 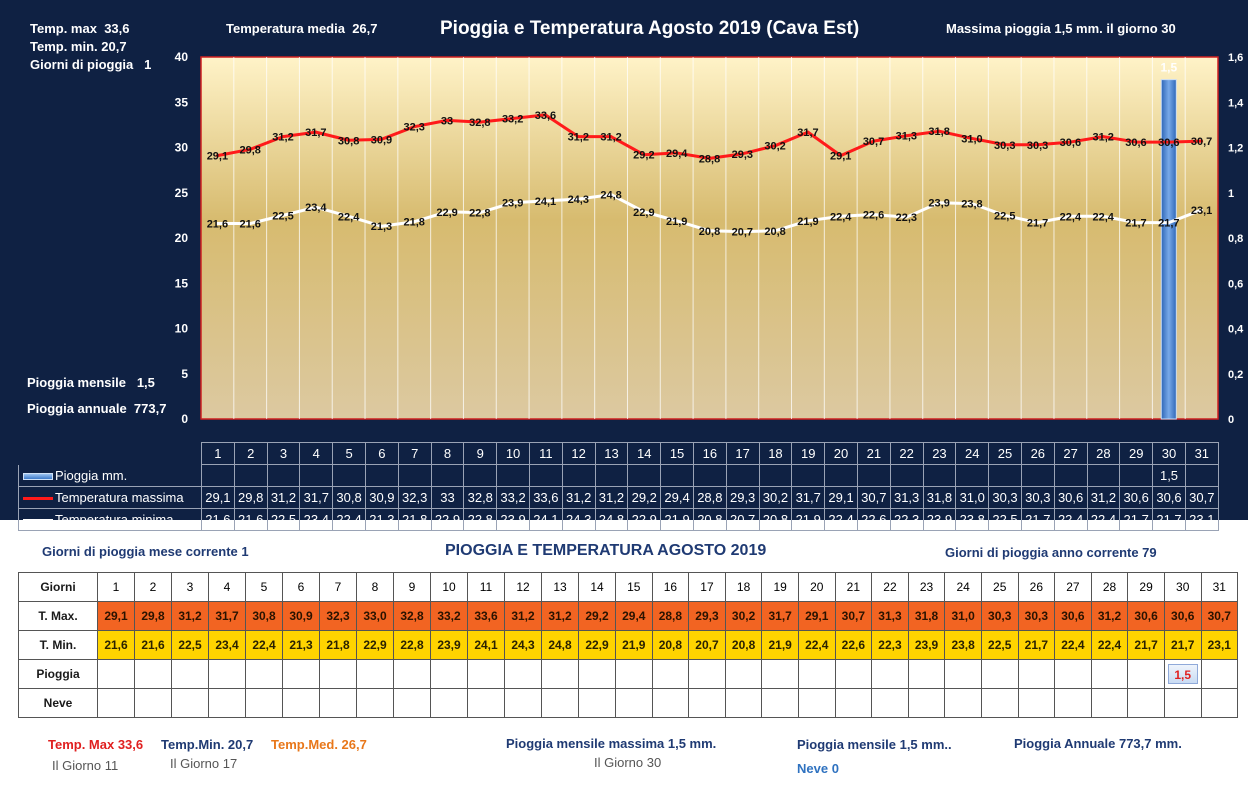 What do you see at coordinates (1219, 616) in the screenshot?
I see `tmax-cell: 30,7` at bounding box center [1219, 616].